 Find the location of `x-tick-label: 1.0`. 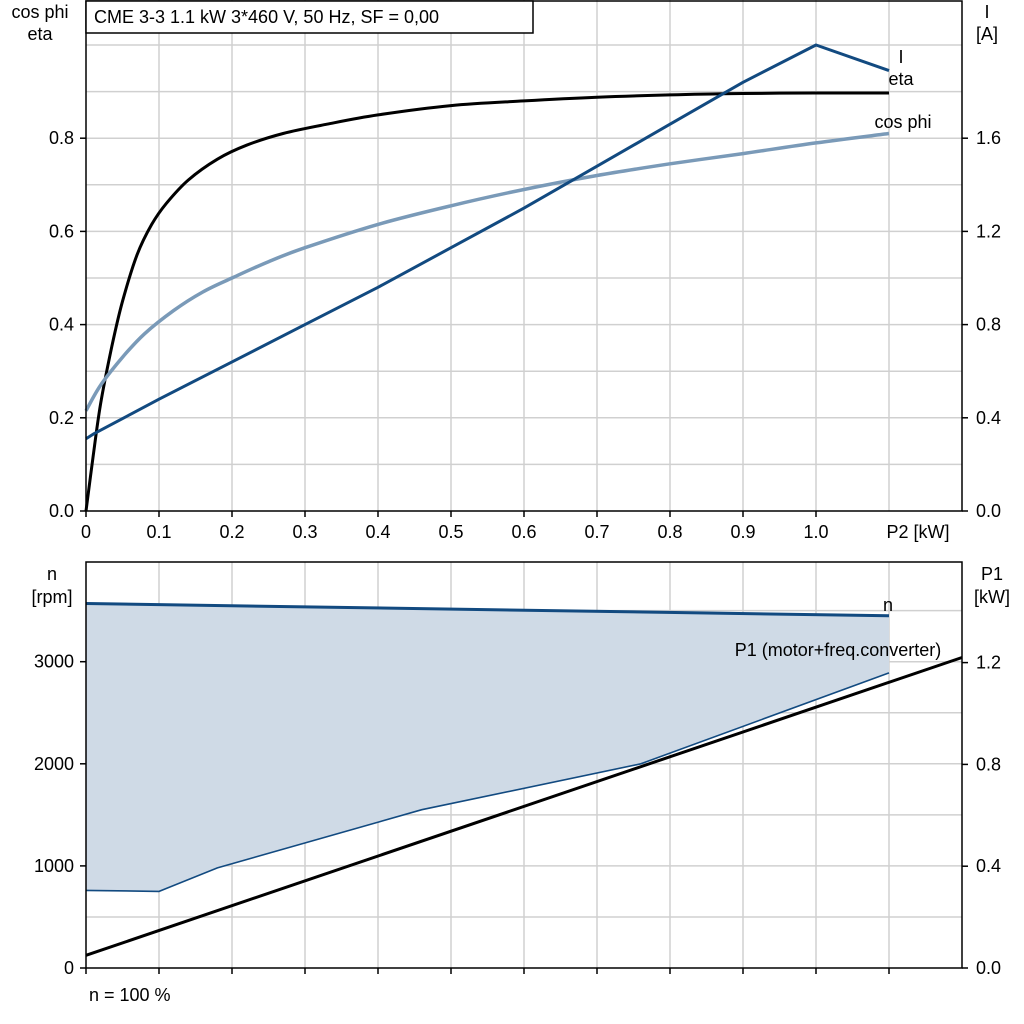

x-tick-label: 1.0 is located at coordinates (815, 532).